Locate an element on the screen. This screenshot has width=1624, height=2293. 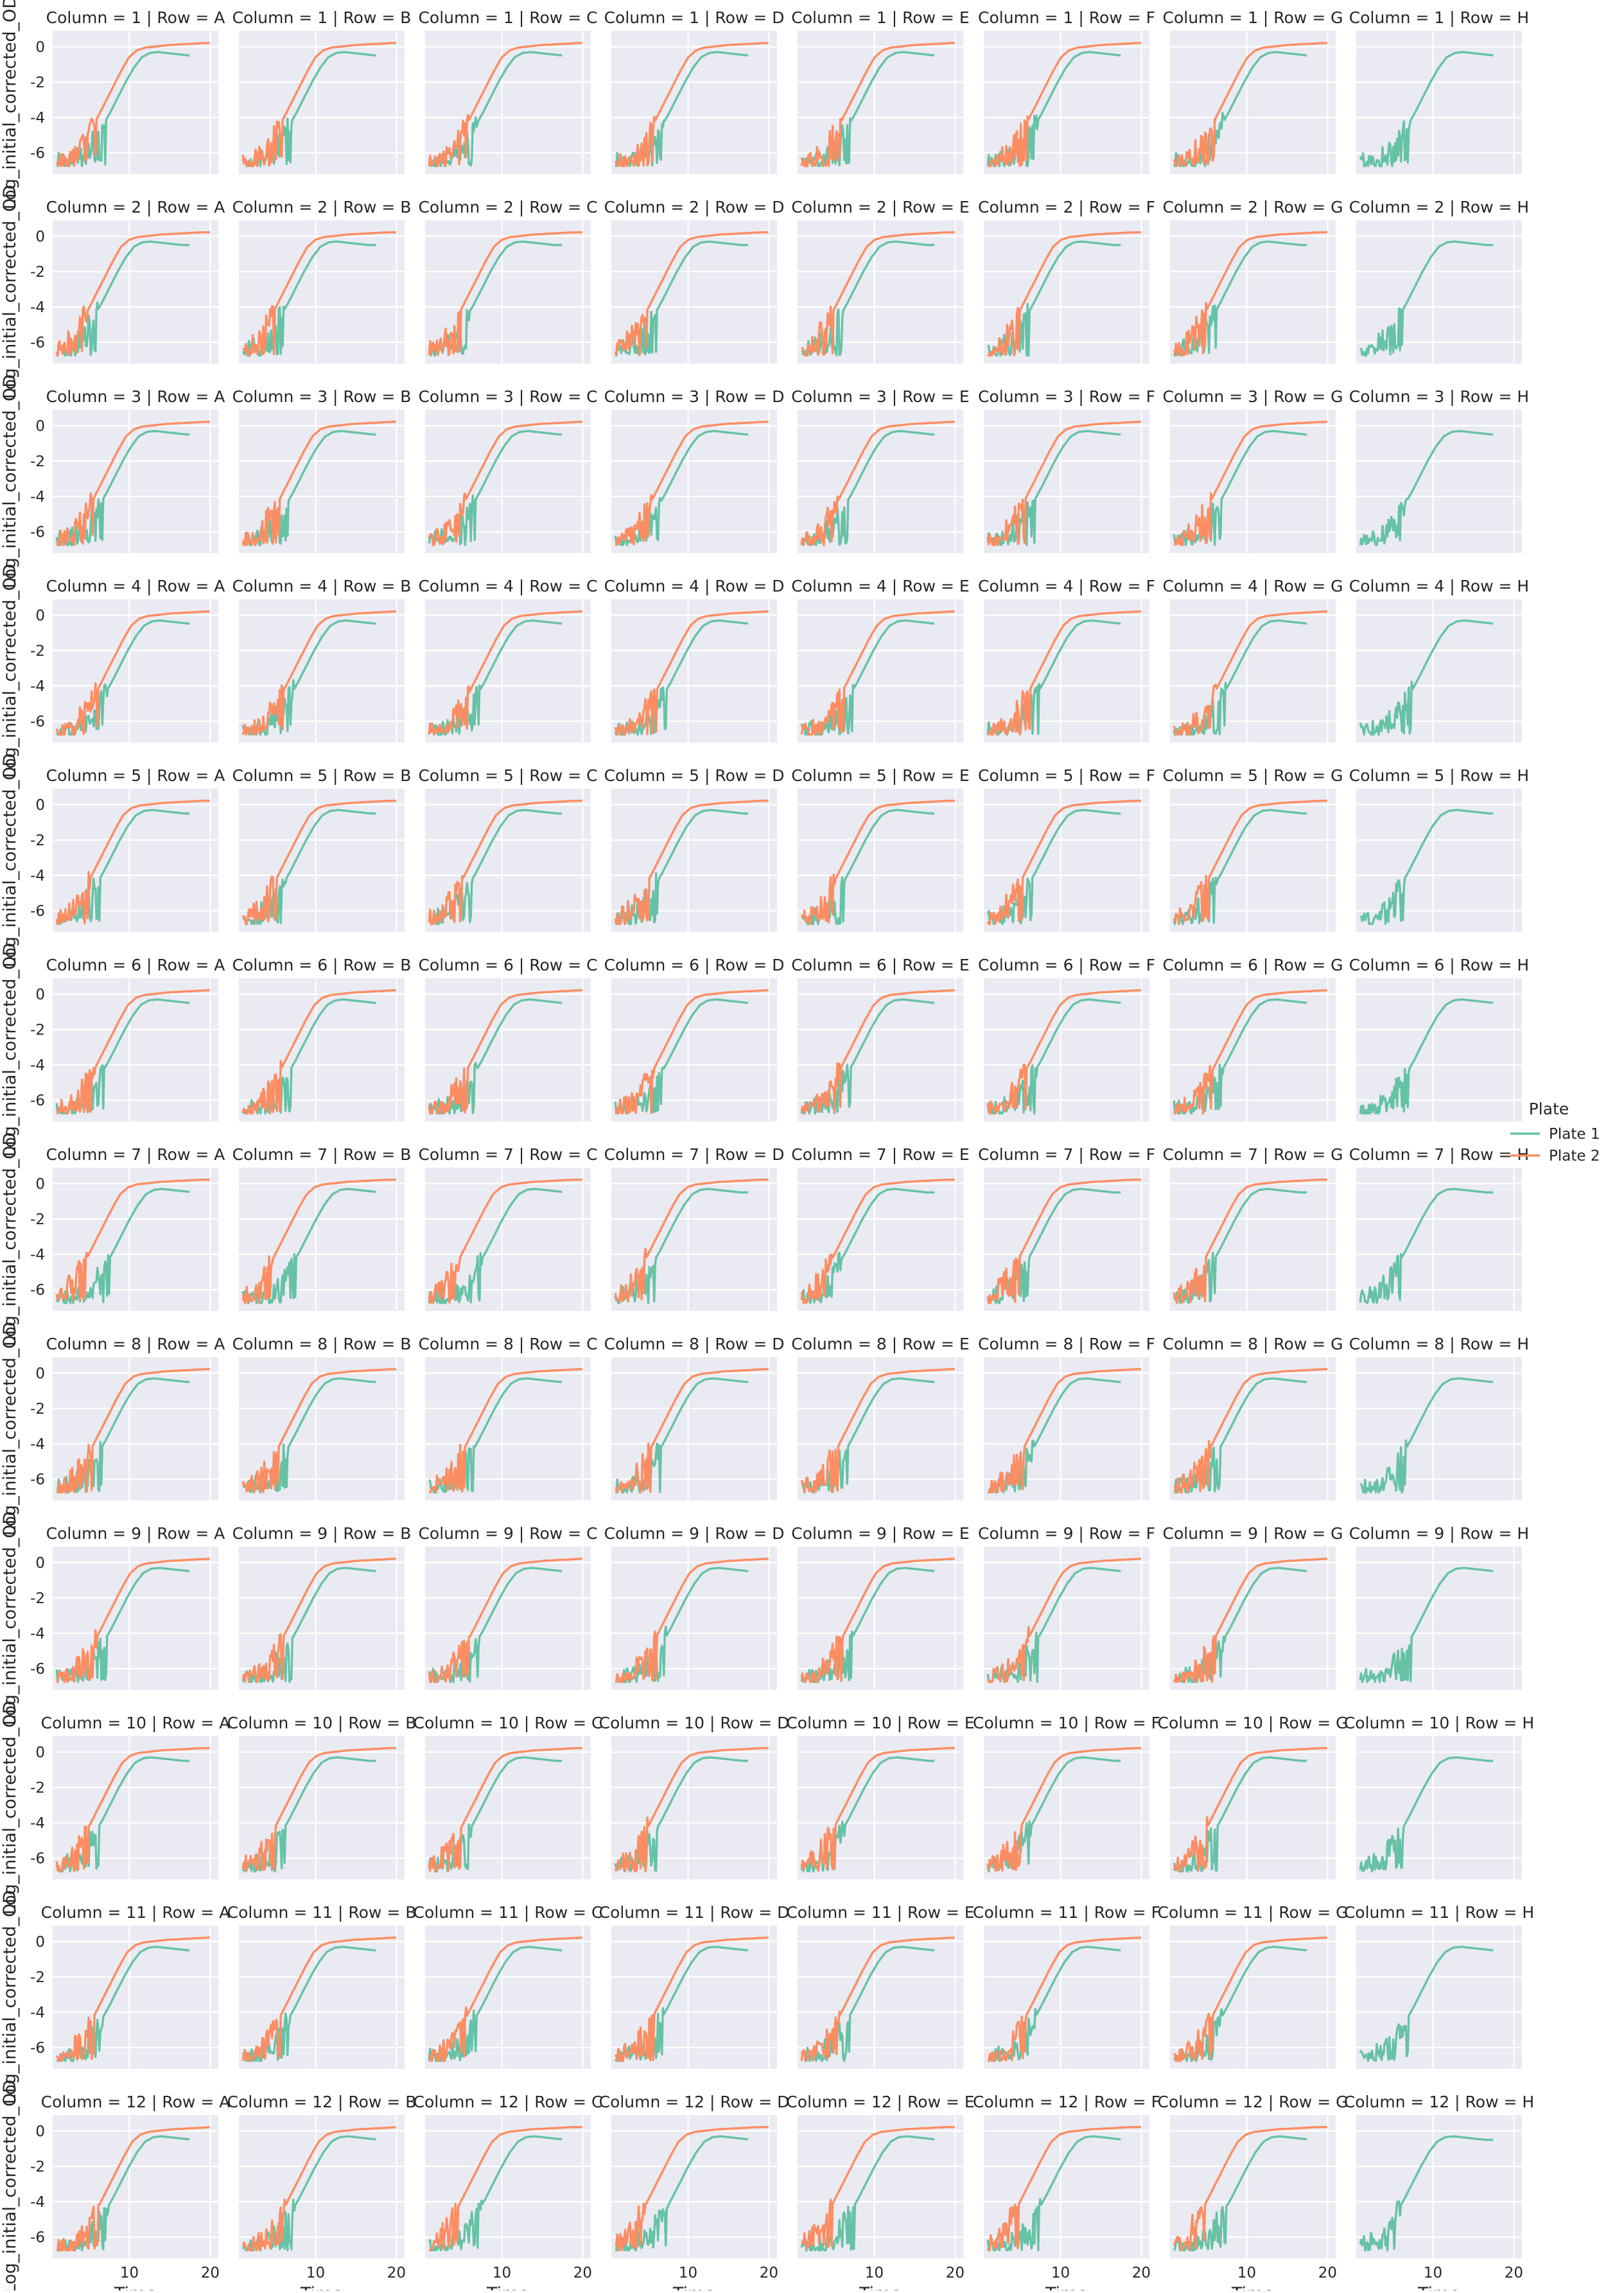
facet-title: Column = 7 | Row = C is located at coordinates (507, 1154).